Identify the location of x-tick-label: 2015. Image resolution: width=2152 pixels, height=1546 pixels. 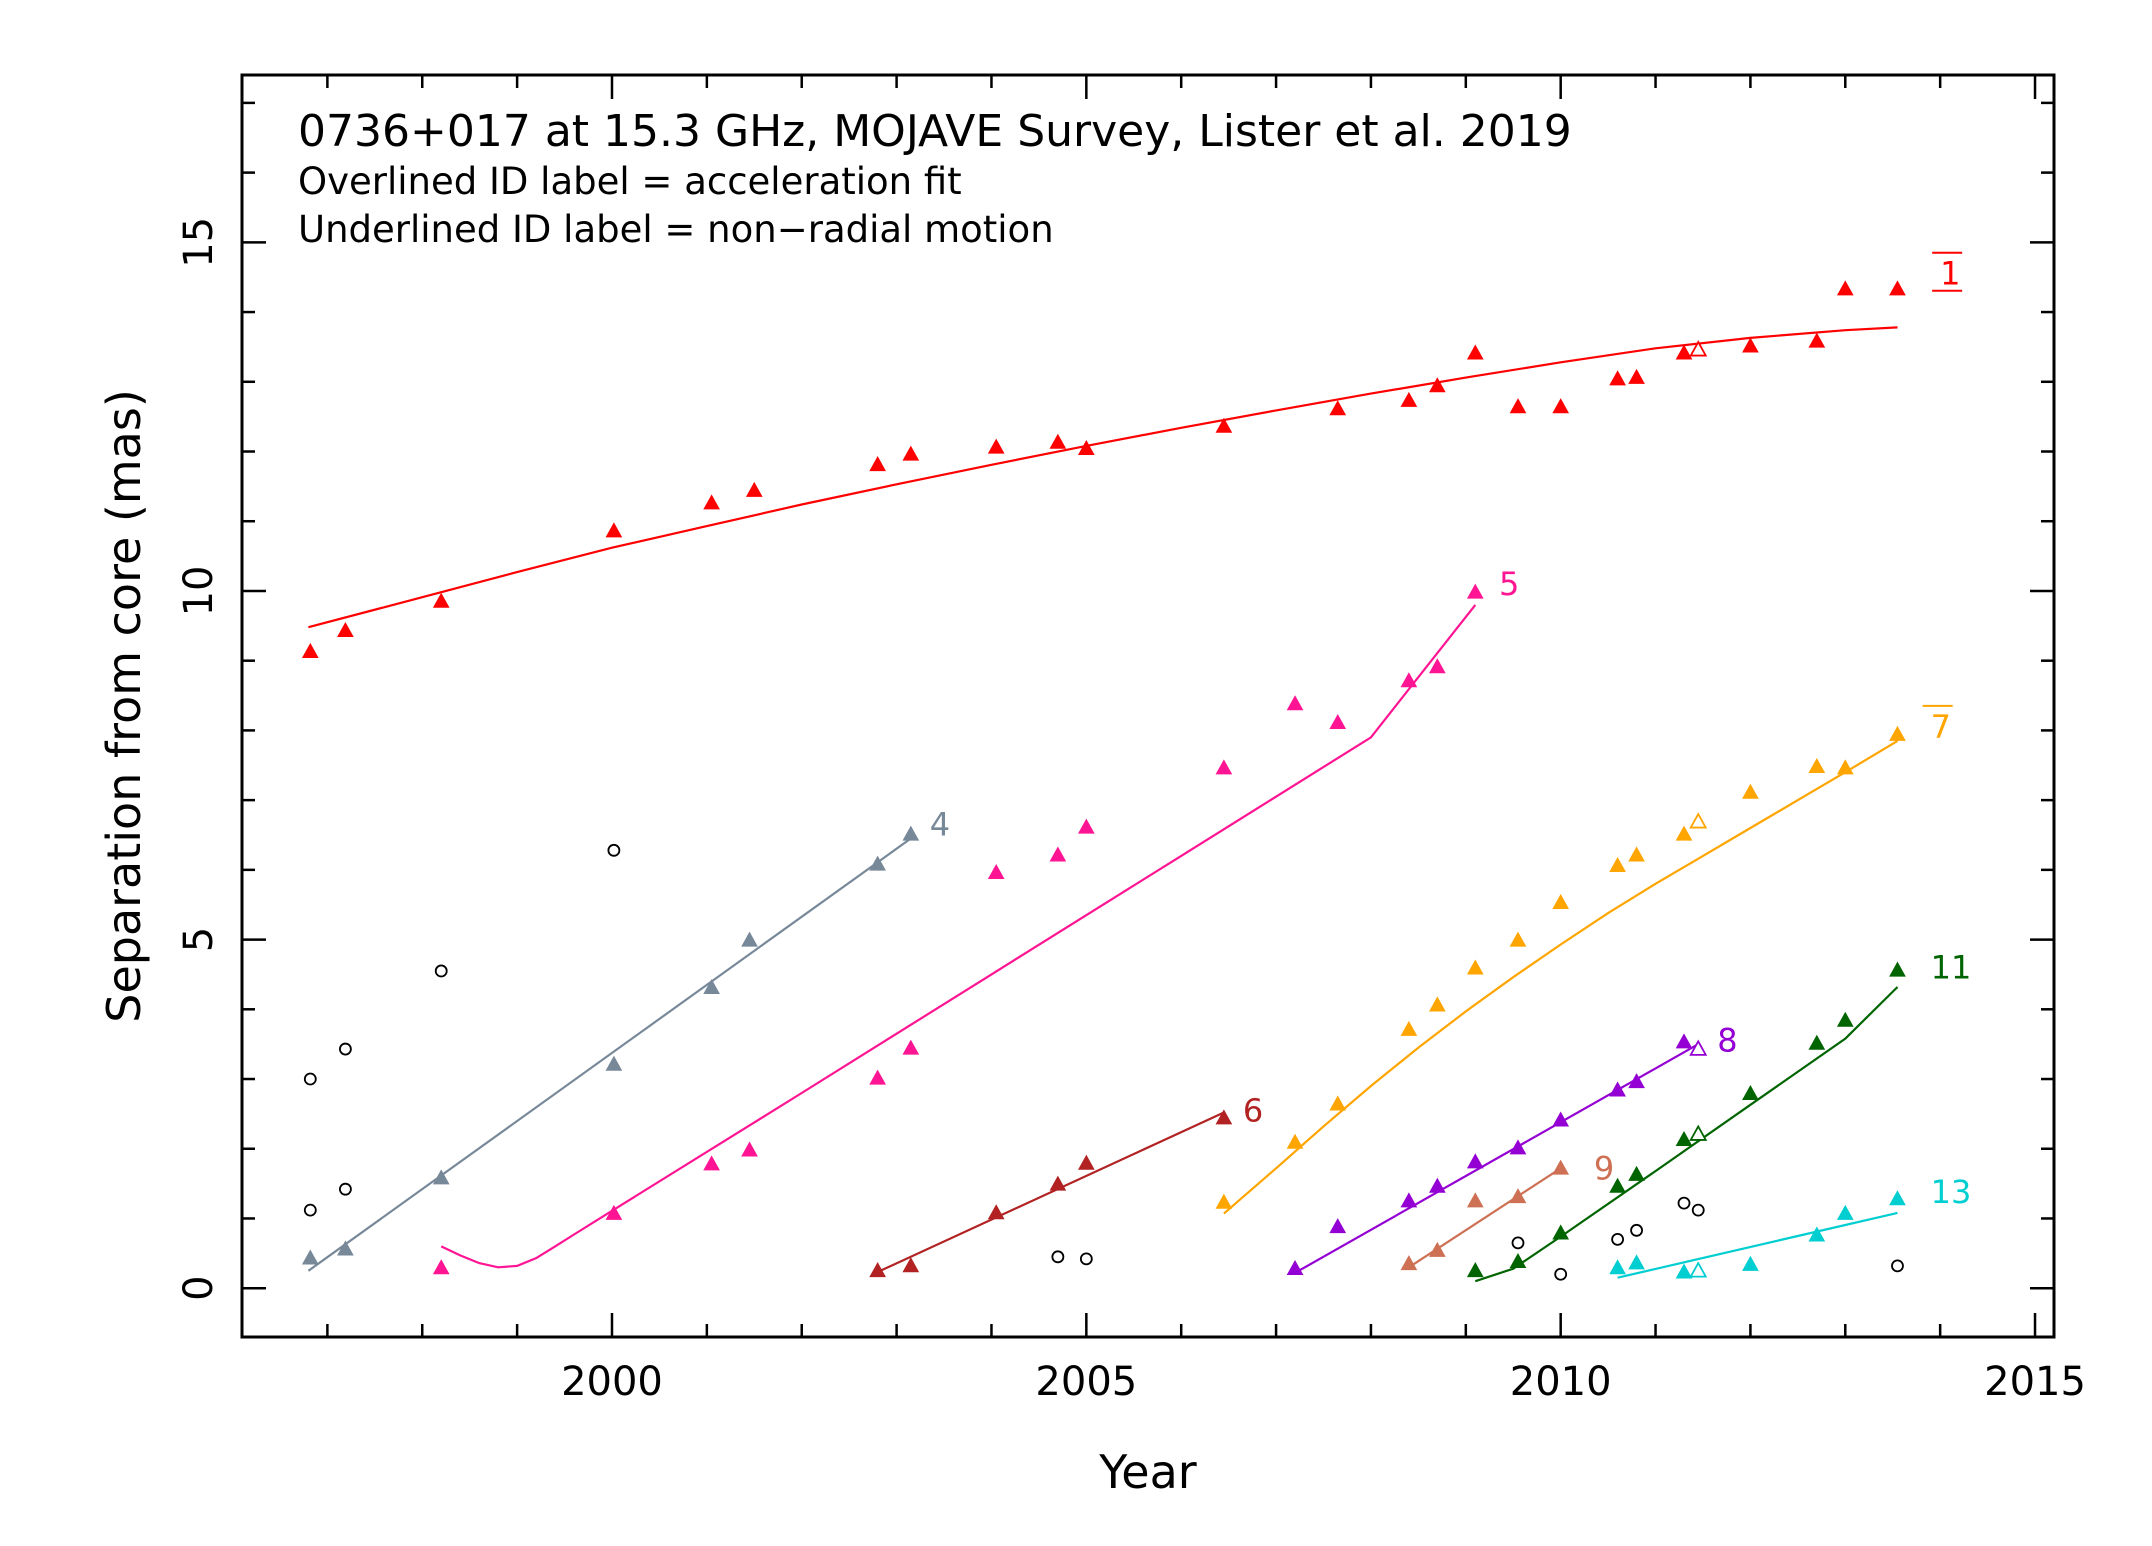
(2035, 1382).